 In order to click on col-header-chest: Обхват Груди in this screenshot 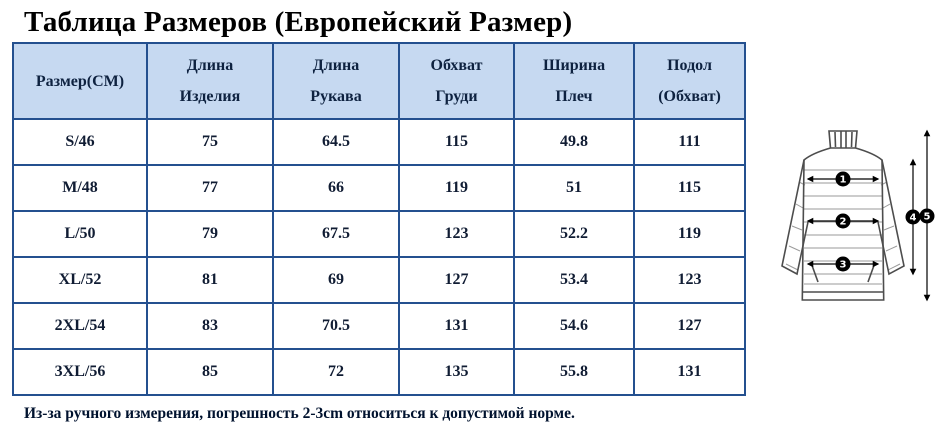, I will do `click(456, 81)`.